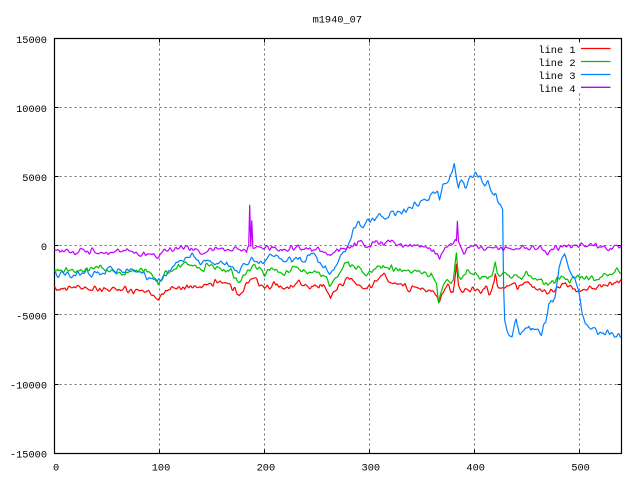 The height and width of the screenshot is (480, 640). What do you see at coordinates (556, 51) in the screenshot?
I see `svg-text: line 1` at bounding box center [556, 51].